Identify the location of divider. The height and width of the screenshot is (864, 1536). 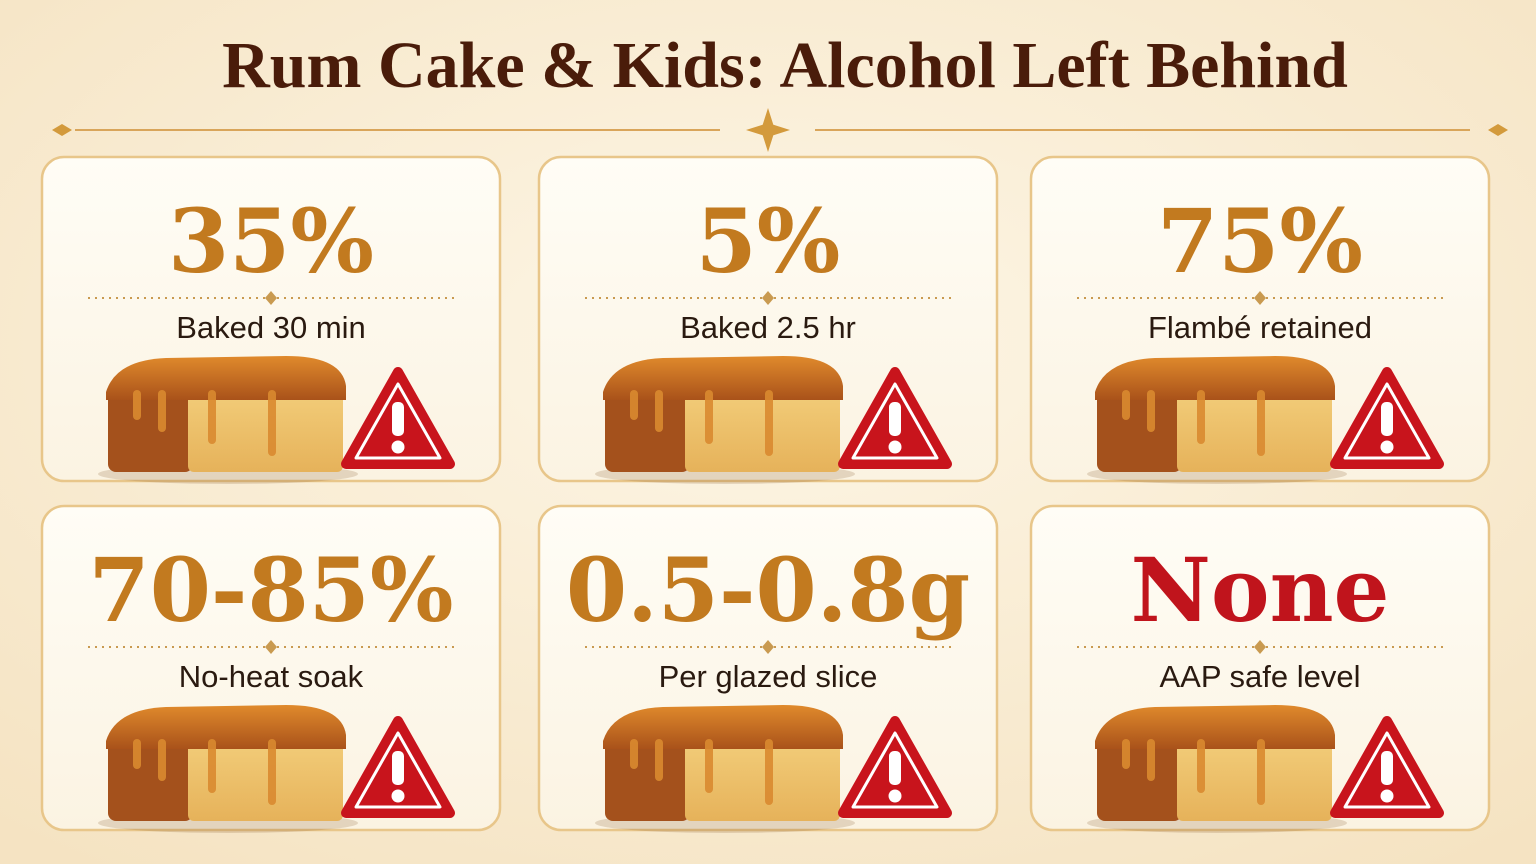
(780, 130).